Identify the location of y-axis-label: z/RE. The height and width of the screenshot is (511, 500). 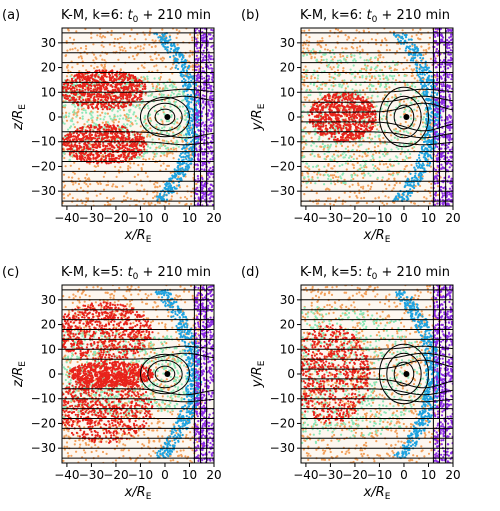
(19, 117).